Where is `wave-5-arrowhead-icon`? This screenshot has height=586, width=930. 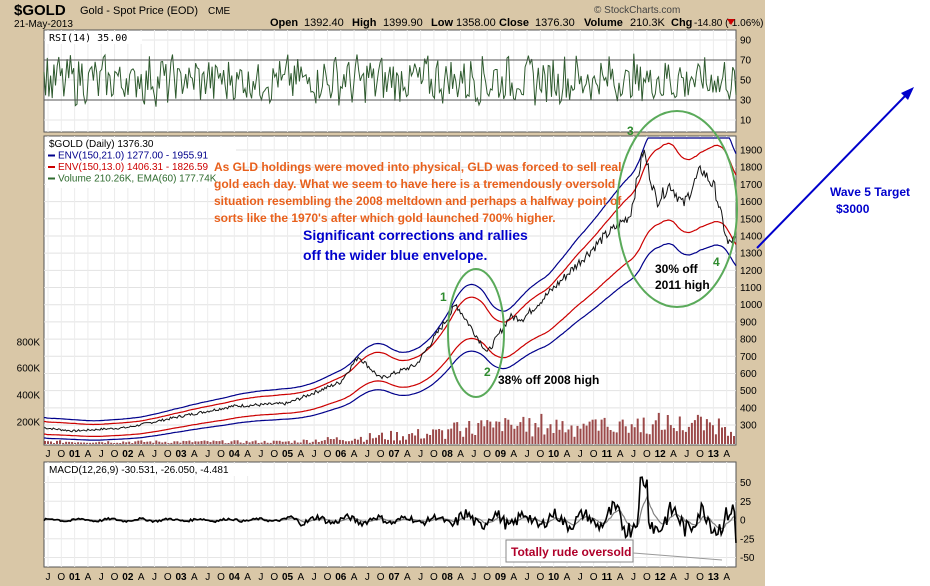 wave-5-arrowhead-icon is located at coordinates (907, 93).